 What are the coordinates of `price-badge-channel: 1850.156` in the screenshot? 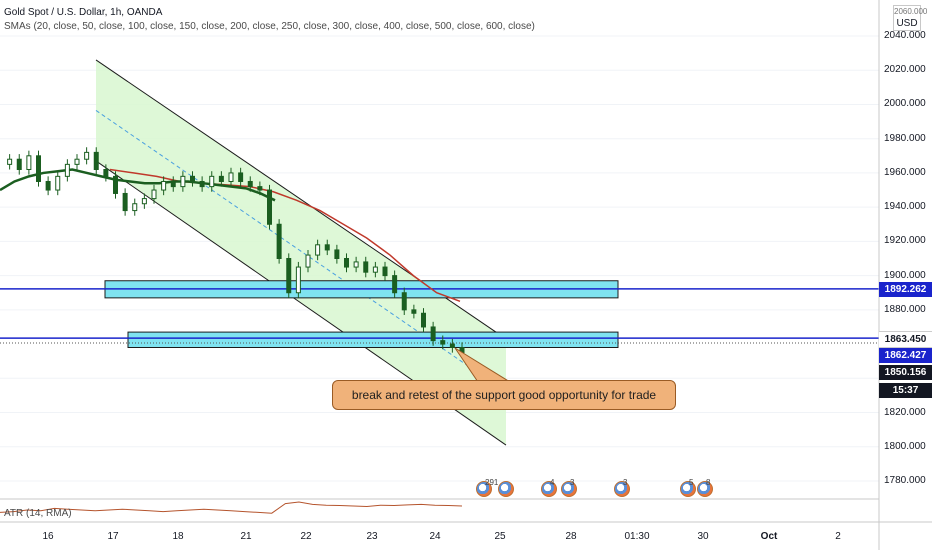 It's located at (905, 372).